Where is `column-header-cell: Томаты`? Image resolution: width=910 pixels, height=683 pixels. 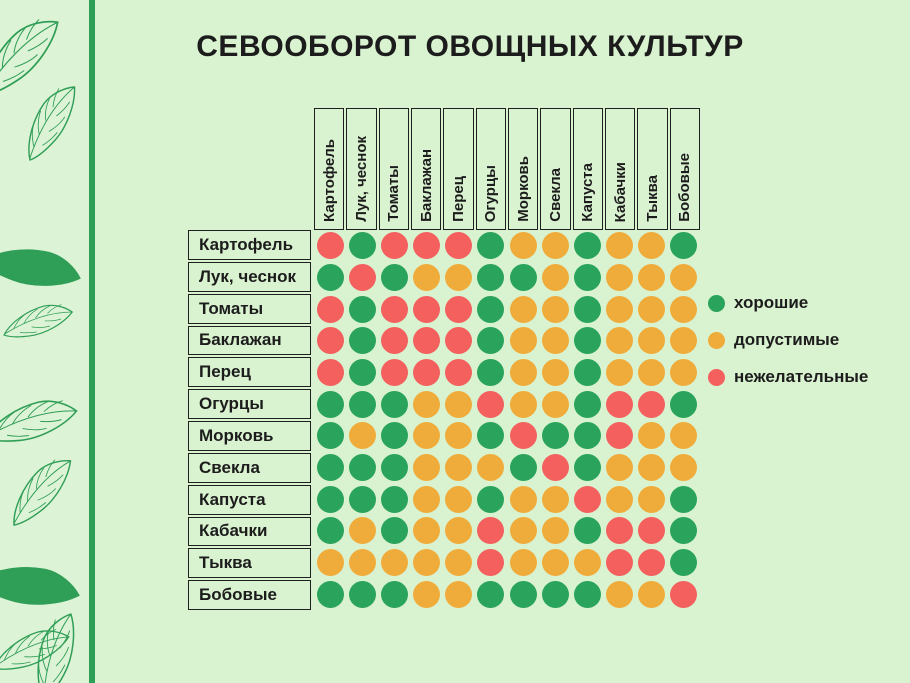 column-header-cell: Томаты is located at coordinates (393, 169).